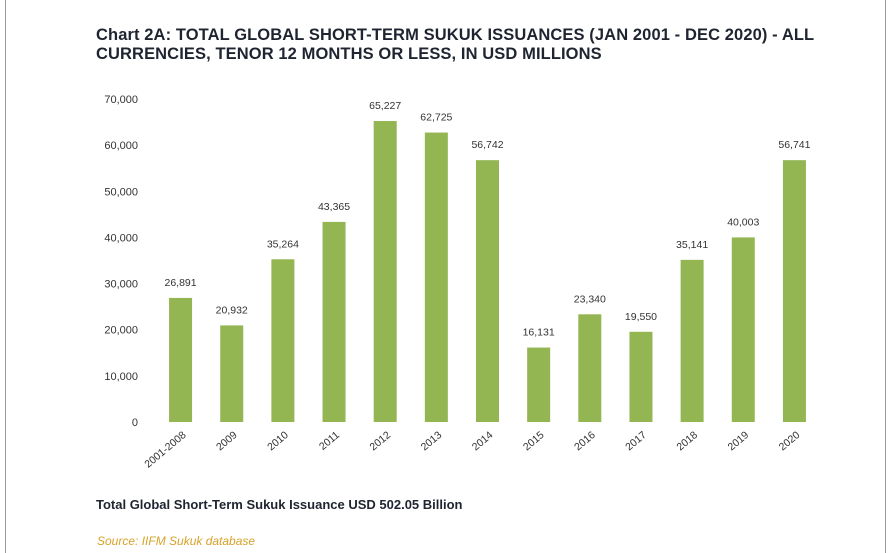 Image resolution: width=896 pixels, height=553 pixels. Describe the element at coordinates (790, 441) in the screenshot. I see `x-tick-label: 2020` at that location.